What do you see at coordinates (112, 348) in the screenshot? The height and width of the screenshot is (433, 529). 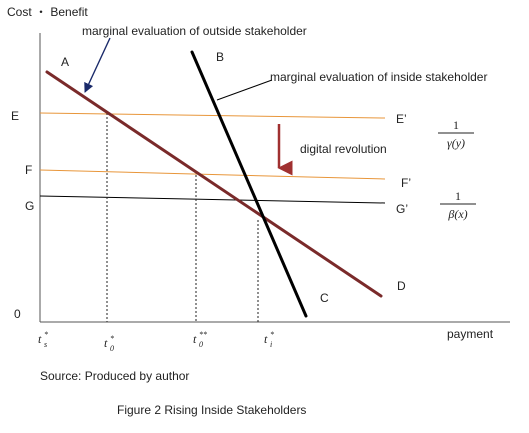 I see `tick-t0-sub: 0` at bounding box center [112, 348].